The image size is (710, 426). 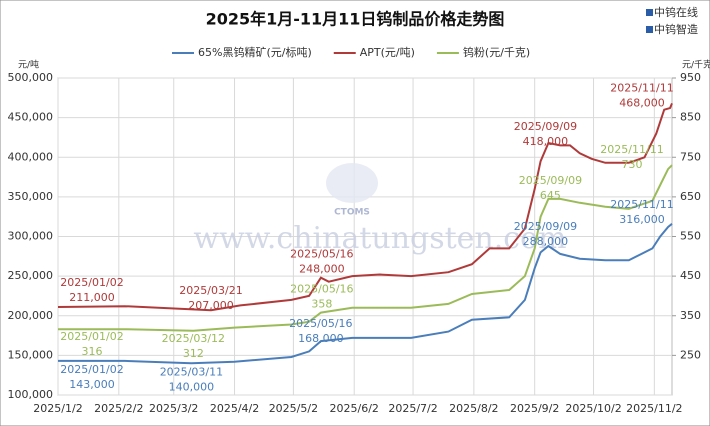 What do you see at coordinates (321, 304) in the screenshot?
I see `annotation-value: 358` at bounding box center [321, 304].